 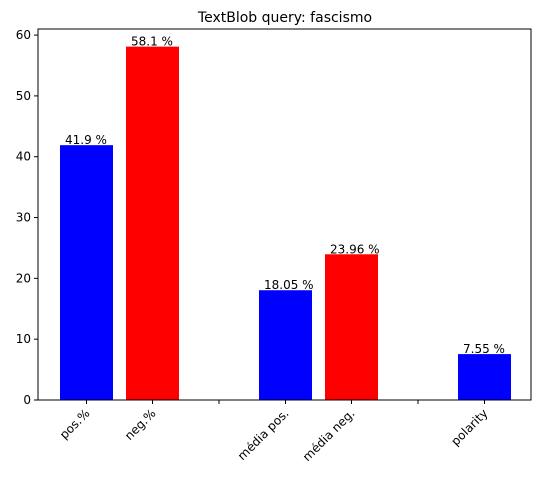 I want to click on y-tick-label: 20, so click(x=23, y=278).